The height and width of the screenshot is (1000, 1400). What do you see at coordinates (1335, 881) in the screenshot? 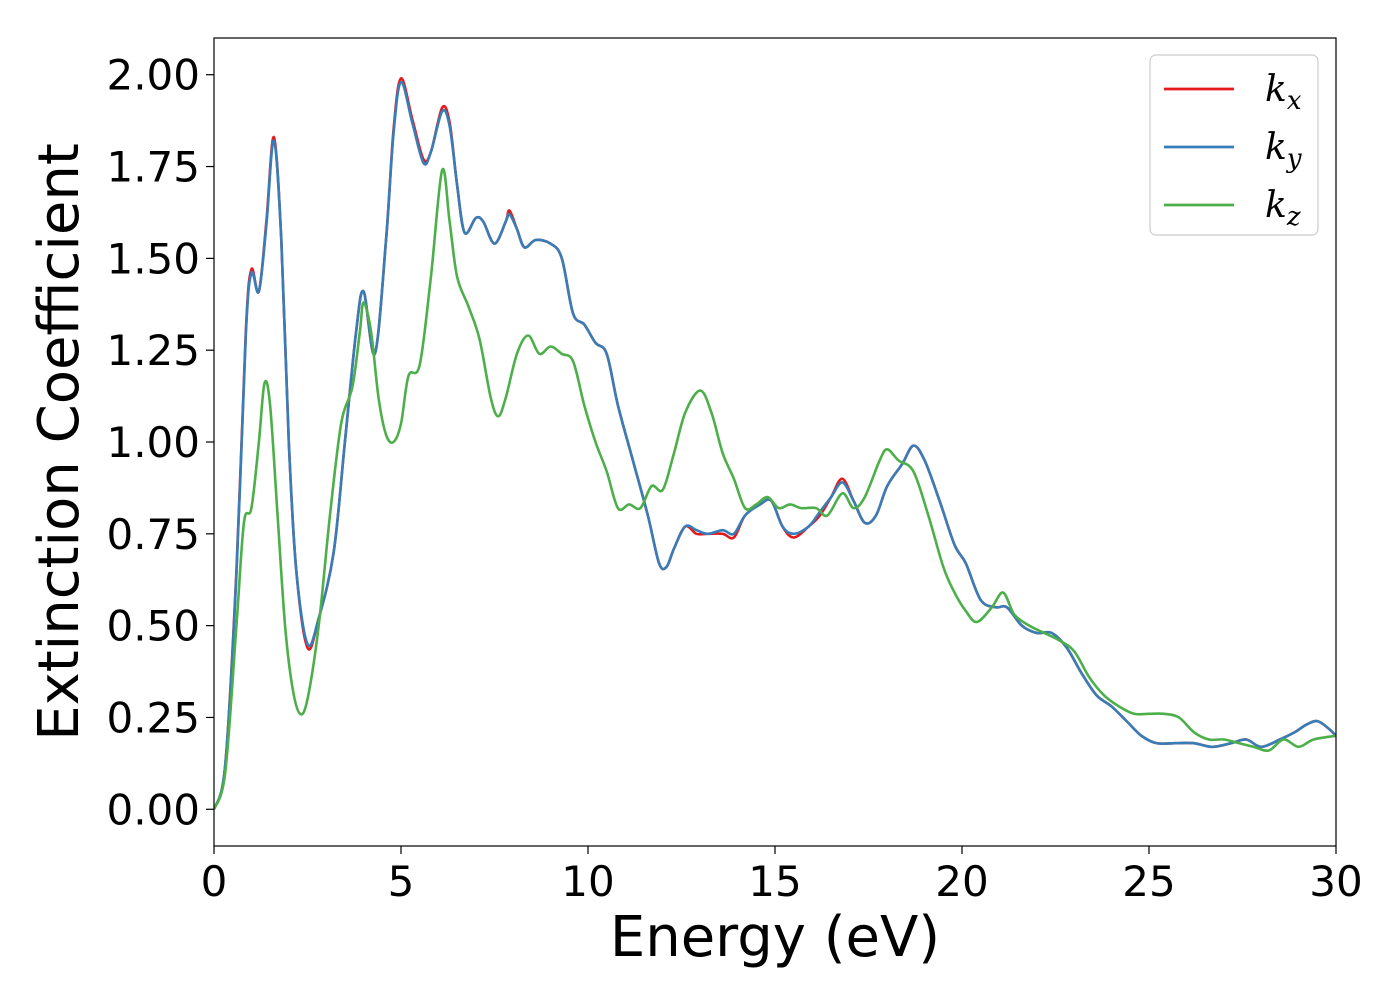
I see `x-tick-label: 30` at bounding box center [1335, 881].